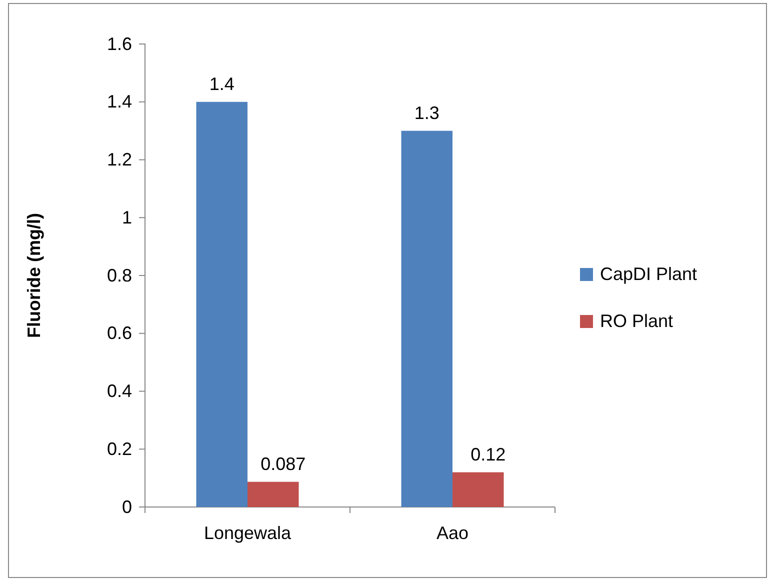 Image resolution: width=774 pixels, height=582 pixels. I want to click on data-label: 1.3, so click(427, 112).